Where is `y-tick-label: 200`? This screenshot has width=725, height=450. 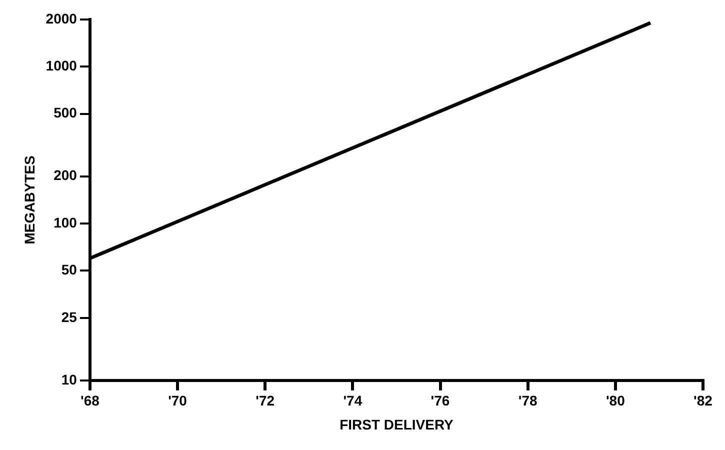 y-tick-label: 200 is located at coordinates (66, 175).